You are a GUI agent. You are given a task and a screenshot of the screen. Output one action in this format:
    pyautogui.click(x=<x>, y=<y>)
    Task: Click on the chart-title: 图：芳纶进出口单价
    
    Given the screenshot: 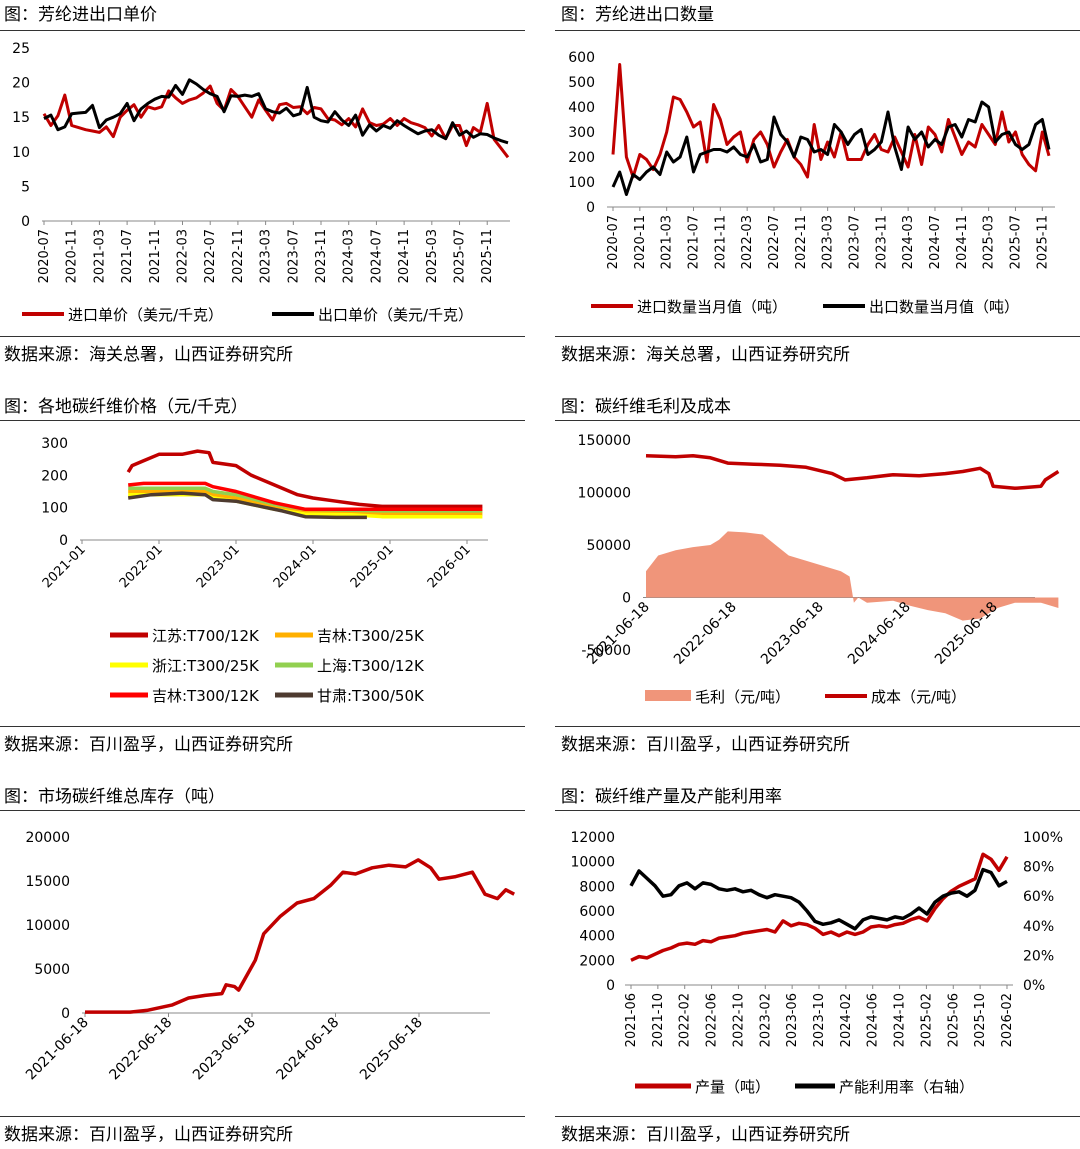 What is the action you would take?
    pyautogui.click(x=80, y=15)
    